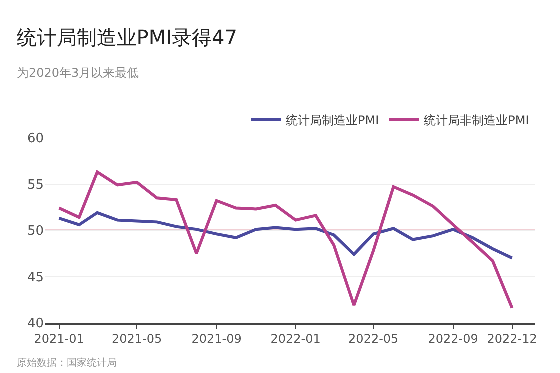  What do you see at coordinates (35, 324) in the screenshot?
I see `y-tick-label: 40` at bounding box center [35, 324].